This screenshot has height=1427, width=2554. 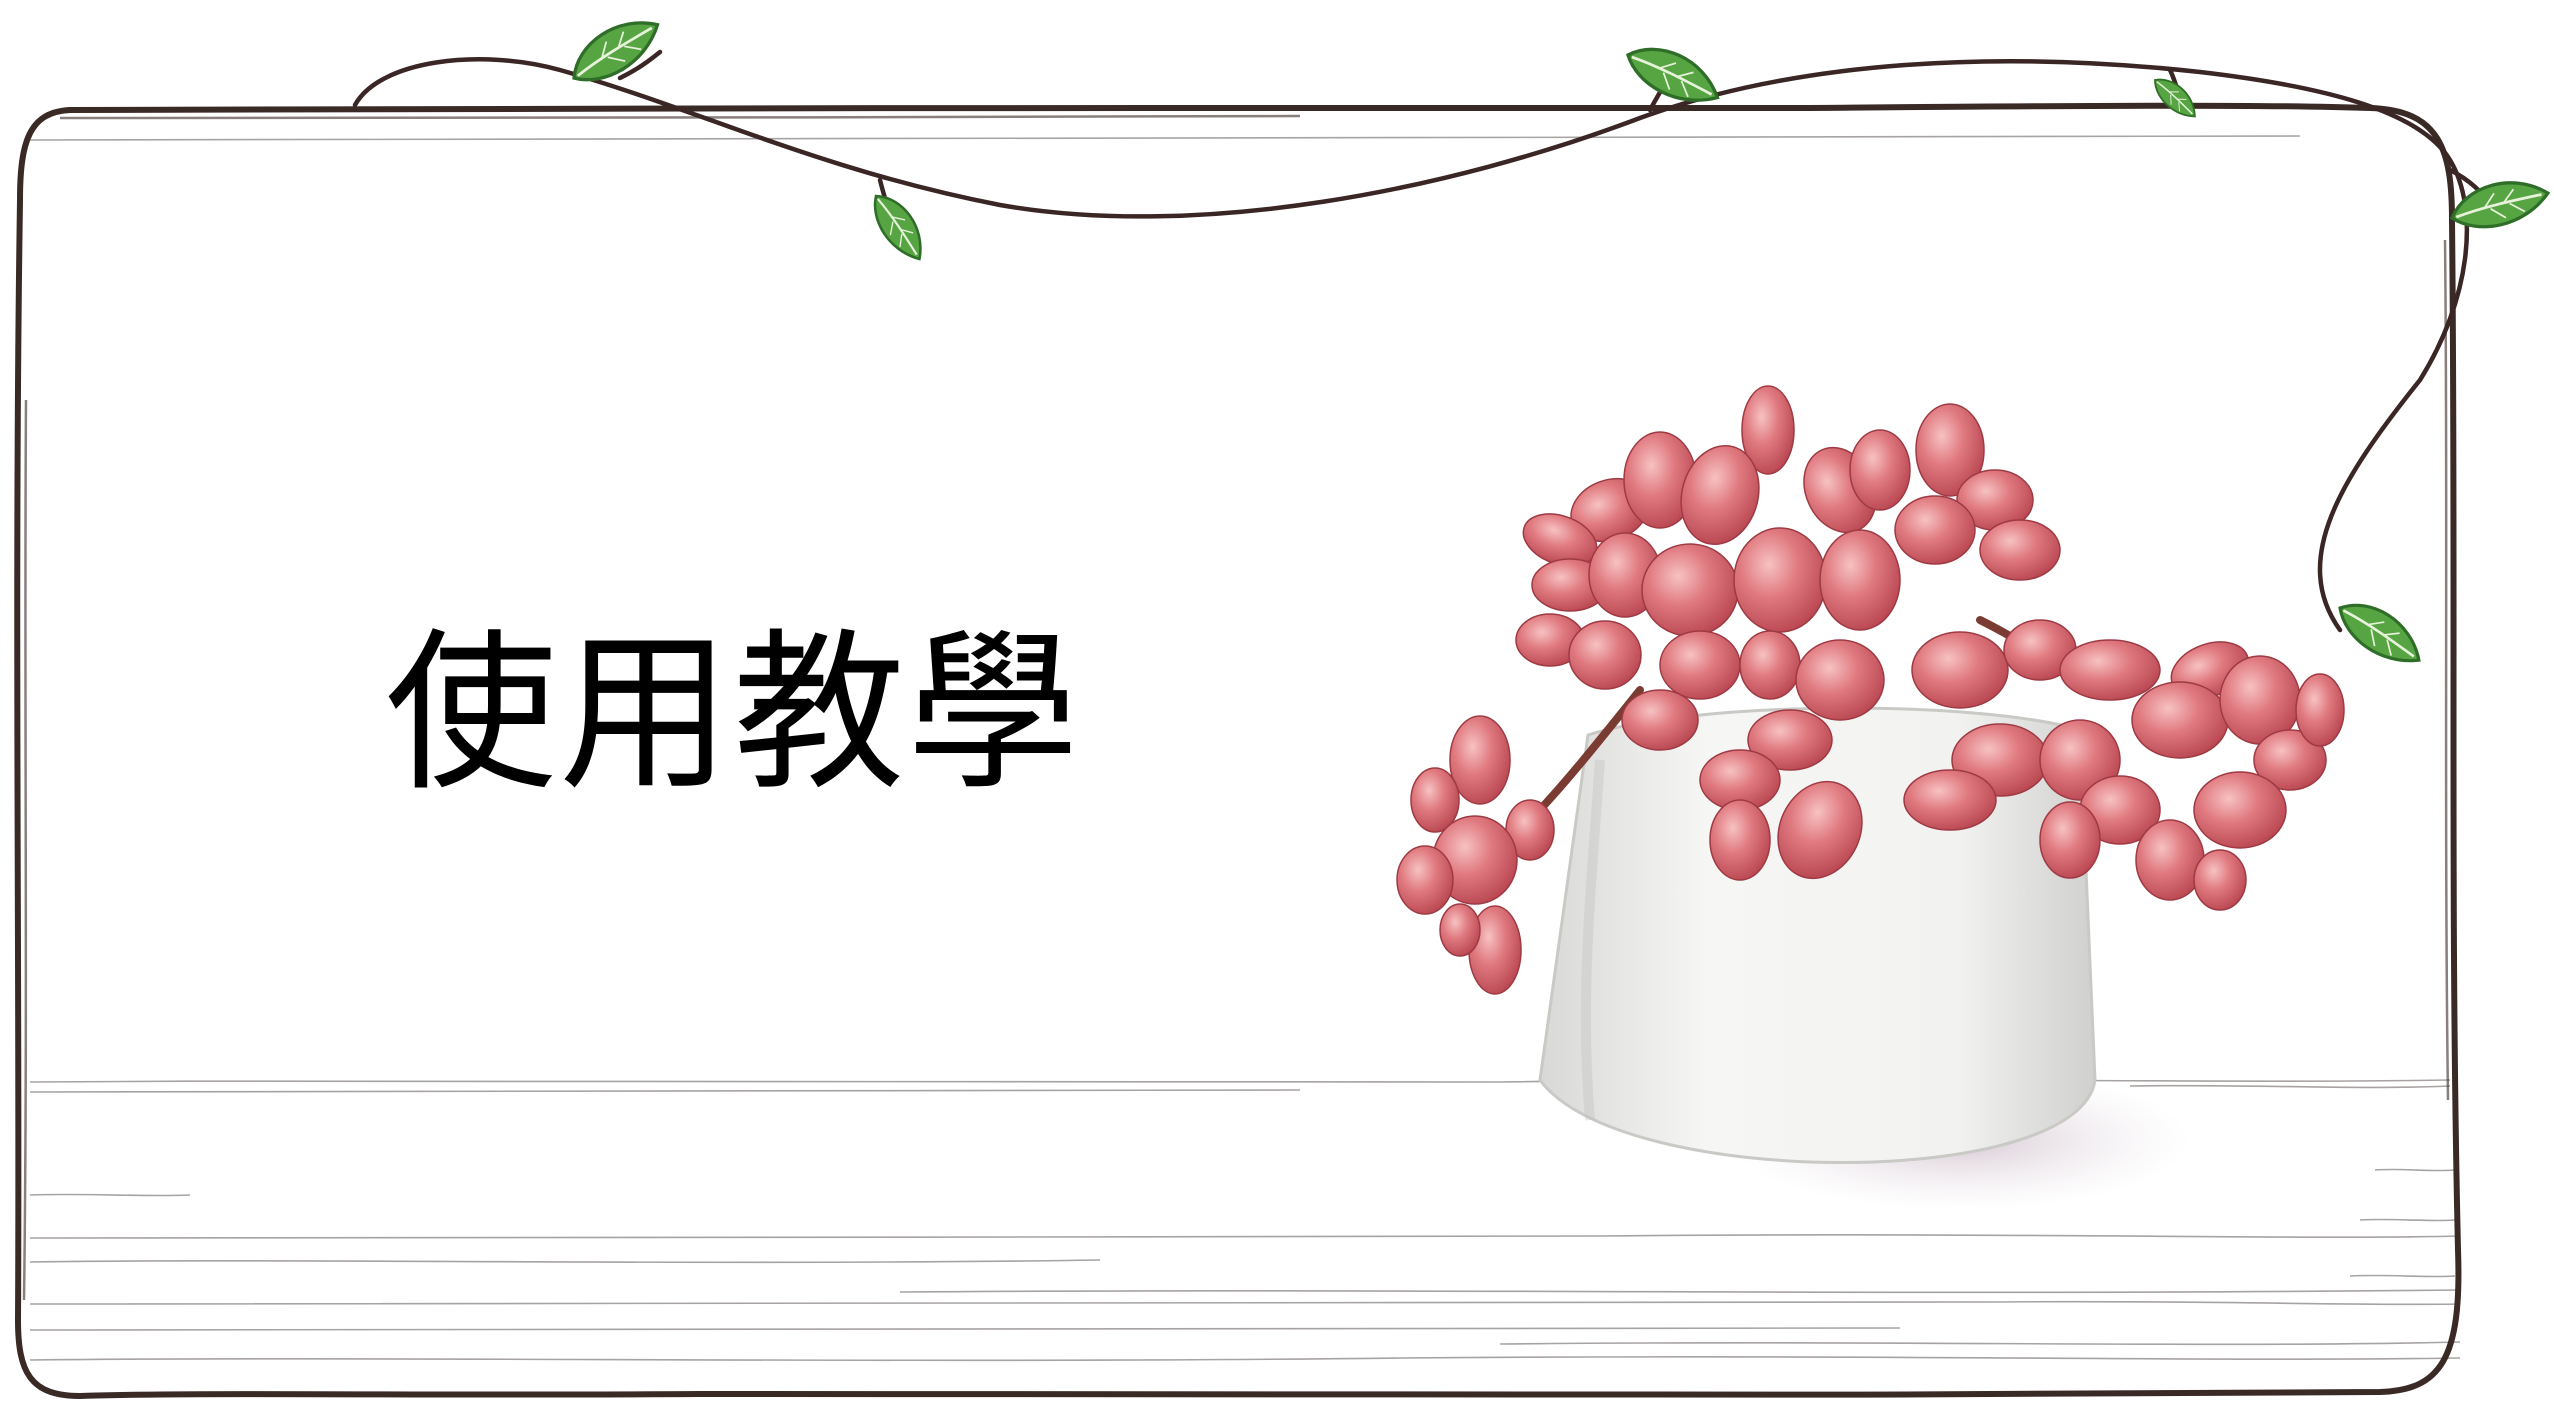 I want to click on page-title: 使用教學, so click(x=733, y=713).